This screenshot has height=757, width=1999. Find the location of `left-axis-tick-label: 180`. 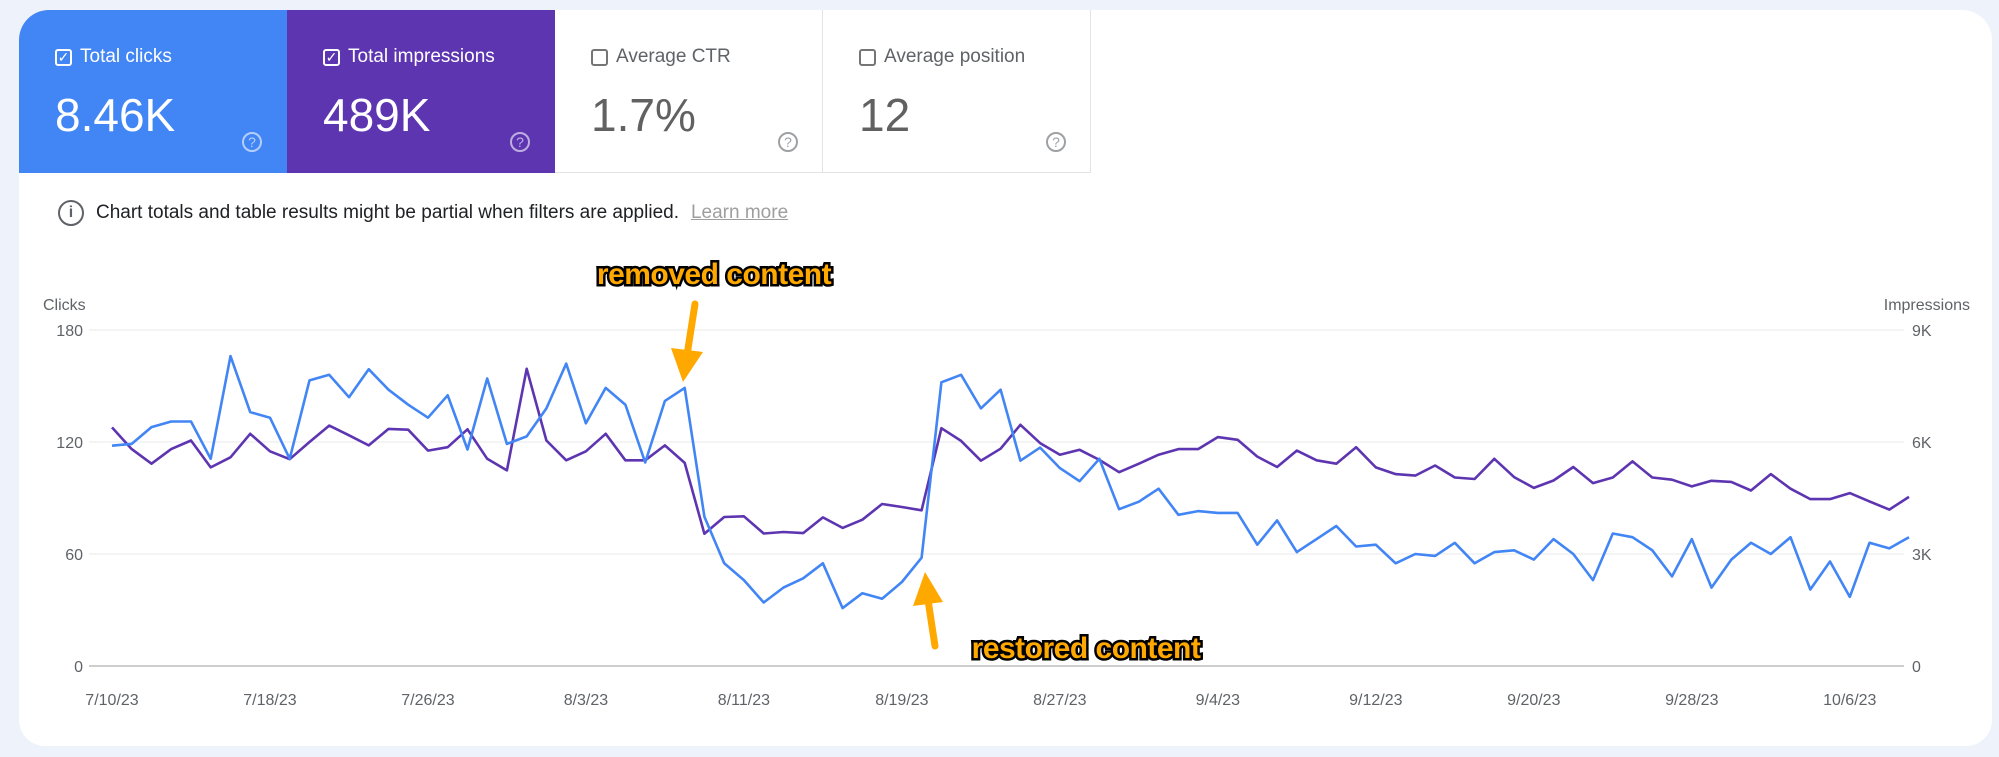

left-axis-tick-label: 180 is located at coordinates (69, 331).